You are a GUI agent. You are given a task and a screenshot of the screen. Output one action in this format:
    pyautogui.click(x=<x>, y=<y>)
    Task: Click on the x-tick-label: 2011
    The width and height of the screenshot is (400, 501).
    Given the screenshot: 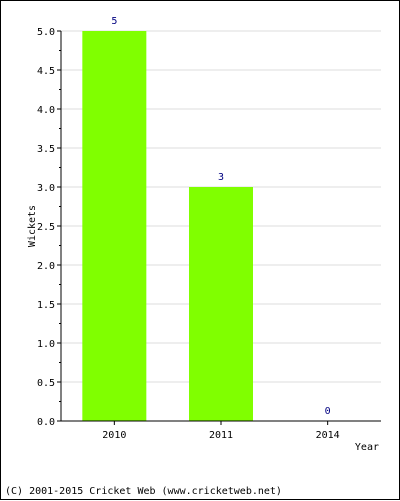 What is the action you would take?
    pyautogui.click(x=221, y=435)
    